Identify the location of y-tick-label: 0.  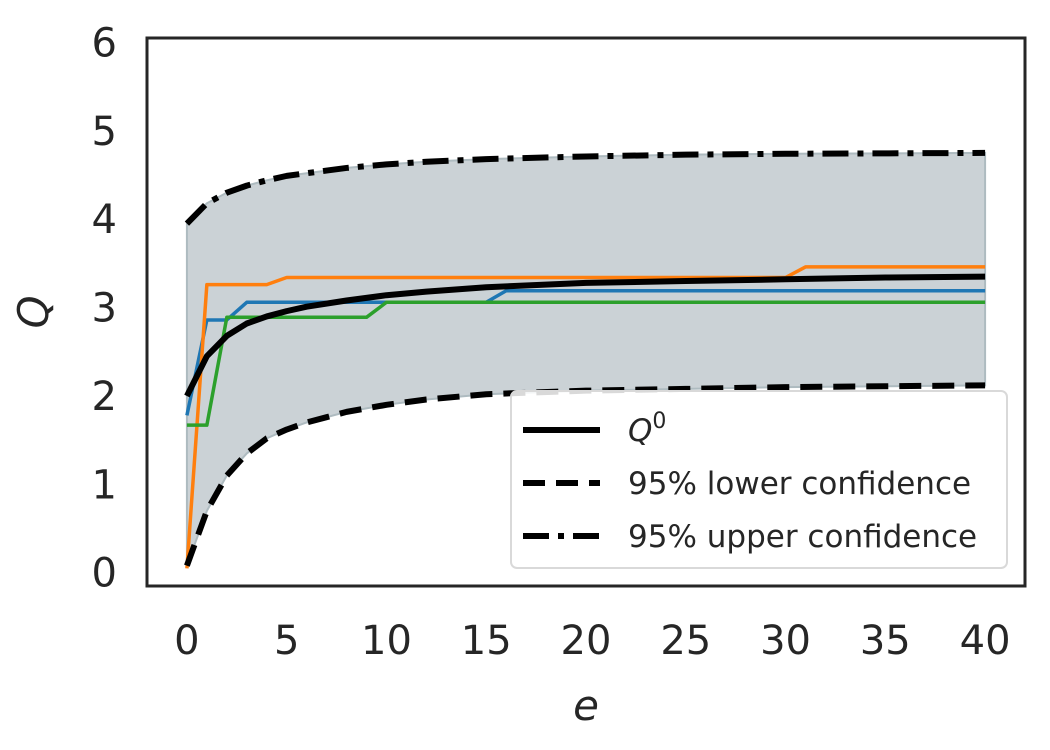
(104, 574).